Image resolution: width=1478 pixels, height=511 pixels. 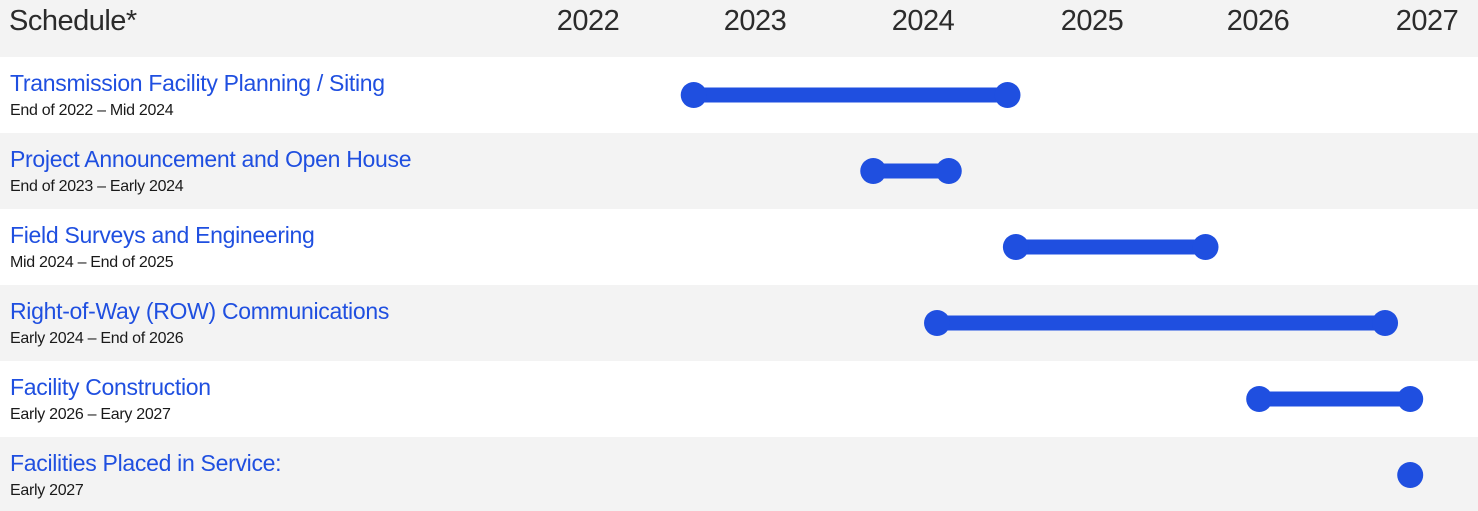 What do you see at coordinates (1092, 21) in the screenshot?
I see `year-tick-2025: 2025` at bounding box center [1092, 21].